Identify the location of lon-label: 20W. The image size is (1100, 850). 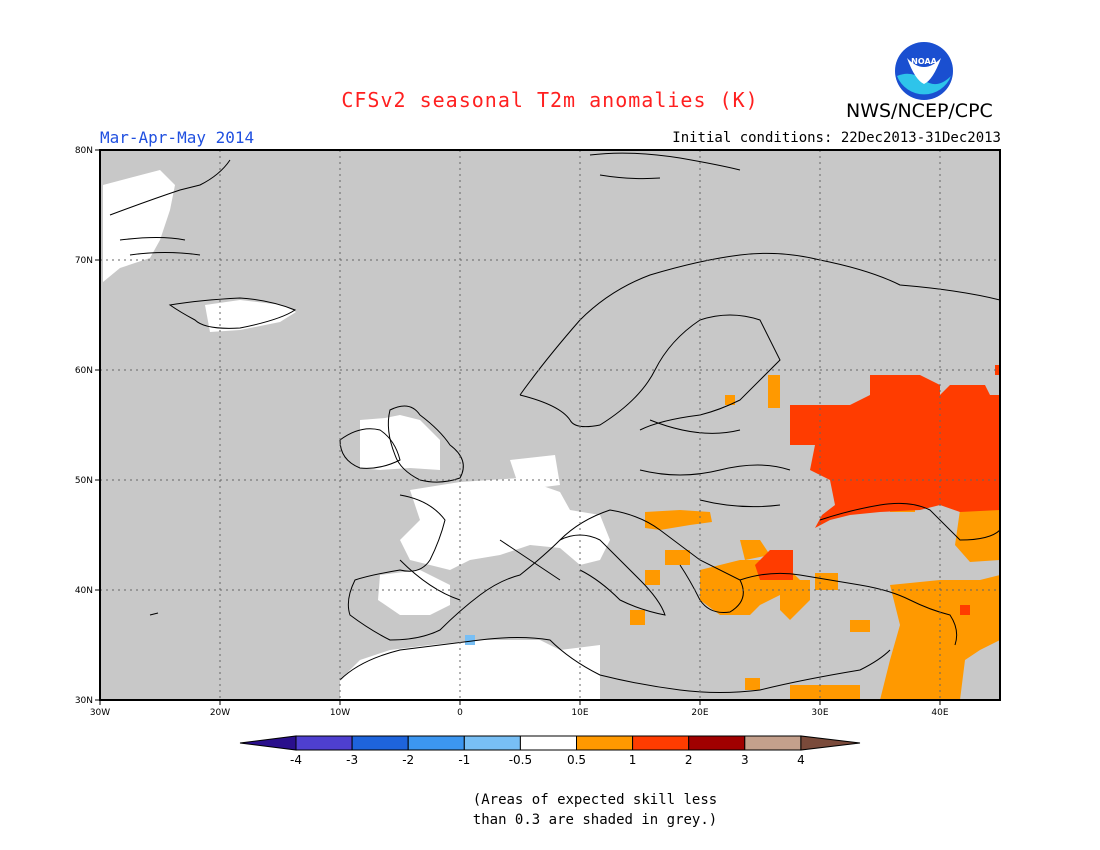
(220, 713).